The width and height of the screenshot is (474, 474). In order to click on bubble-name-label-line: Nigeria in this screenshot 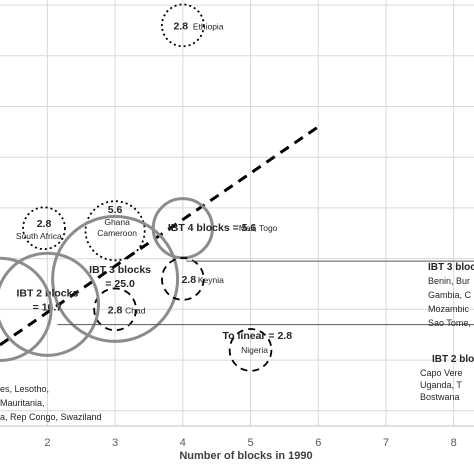, I will do `click(254, 350)`.